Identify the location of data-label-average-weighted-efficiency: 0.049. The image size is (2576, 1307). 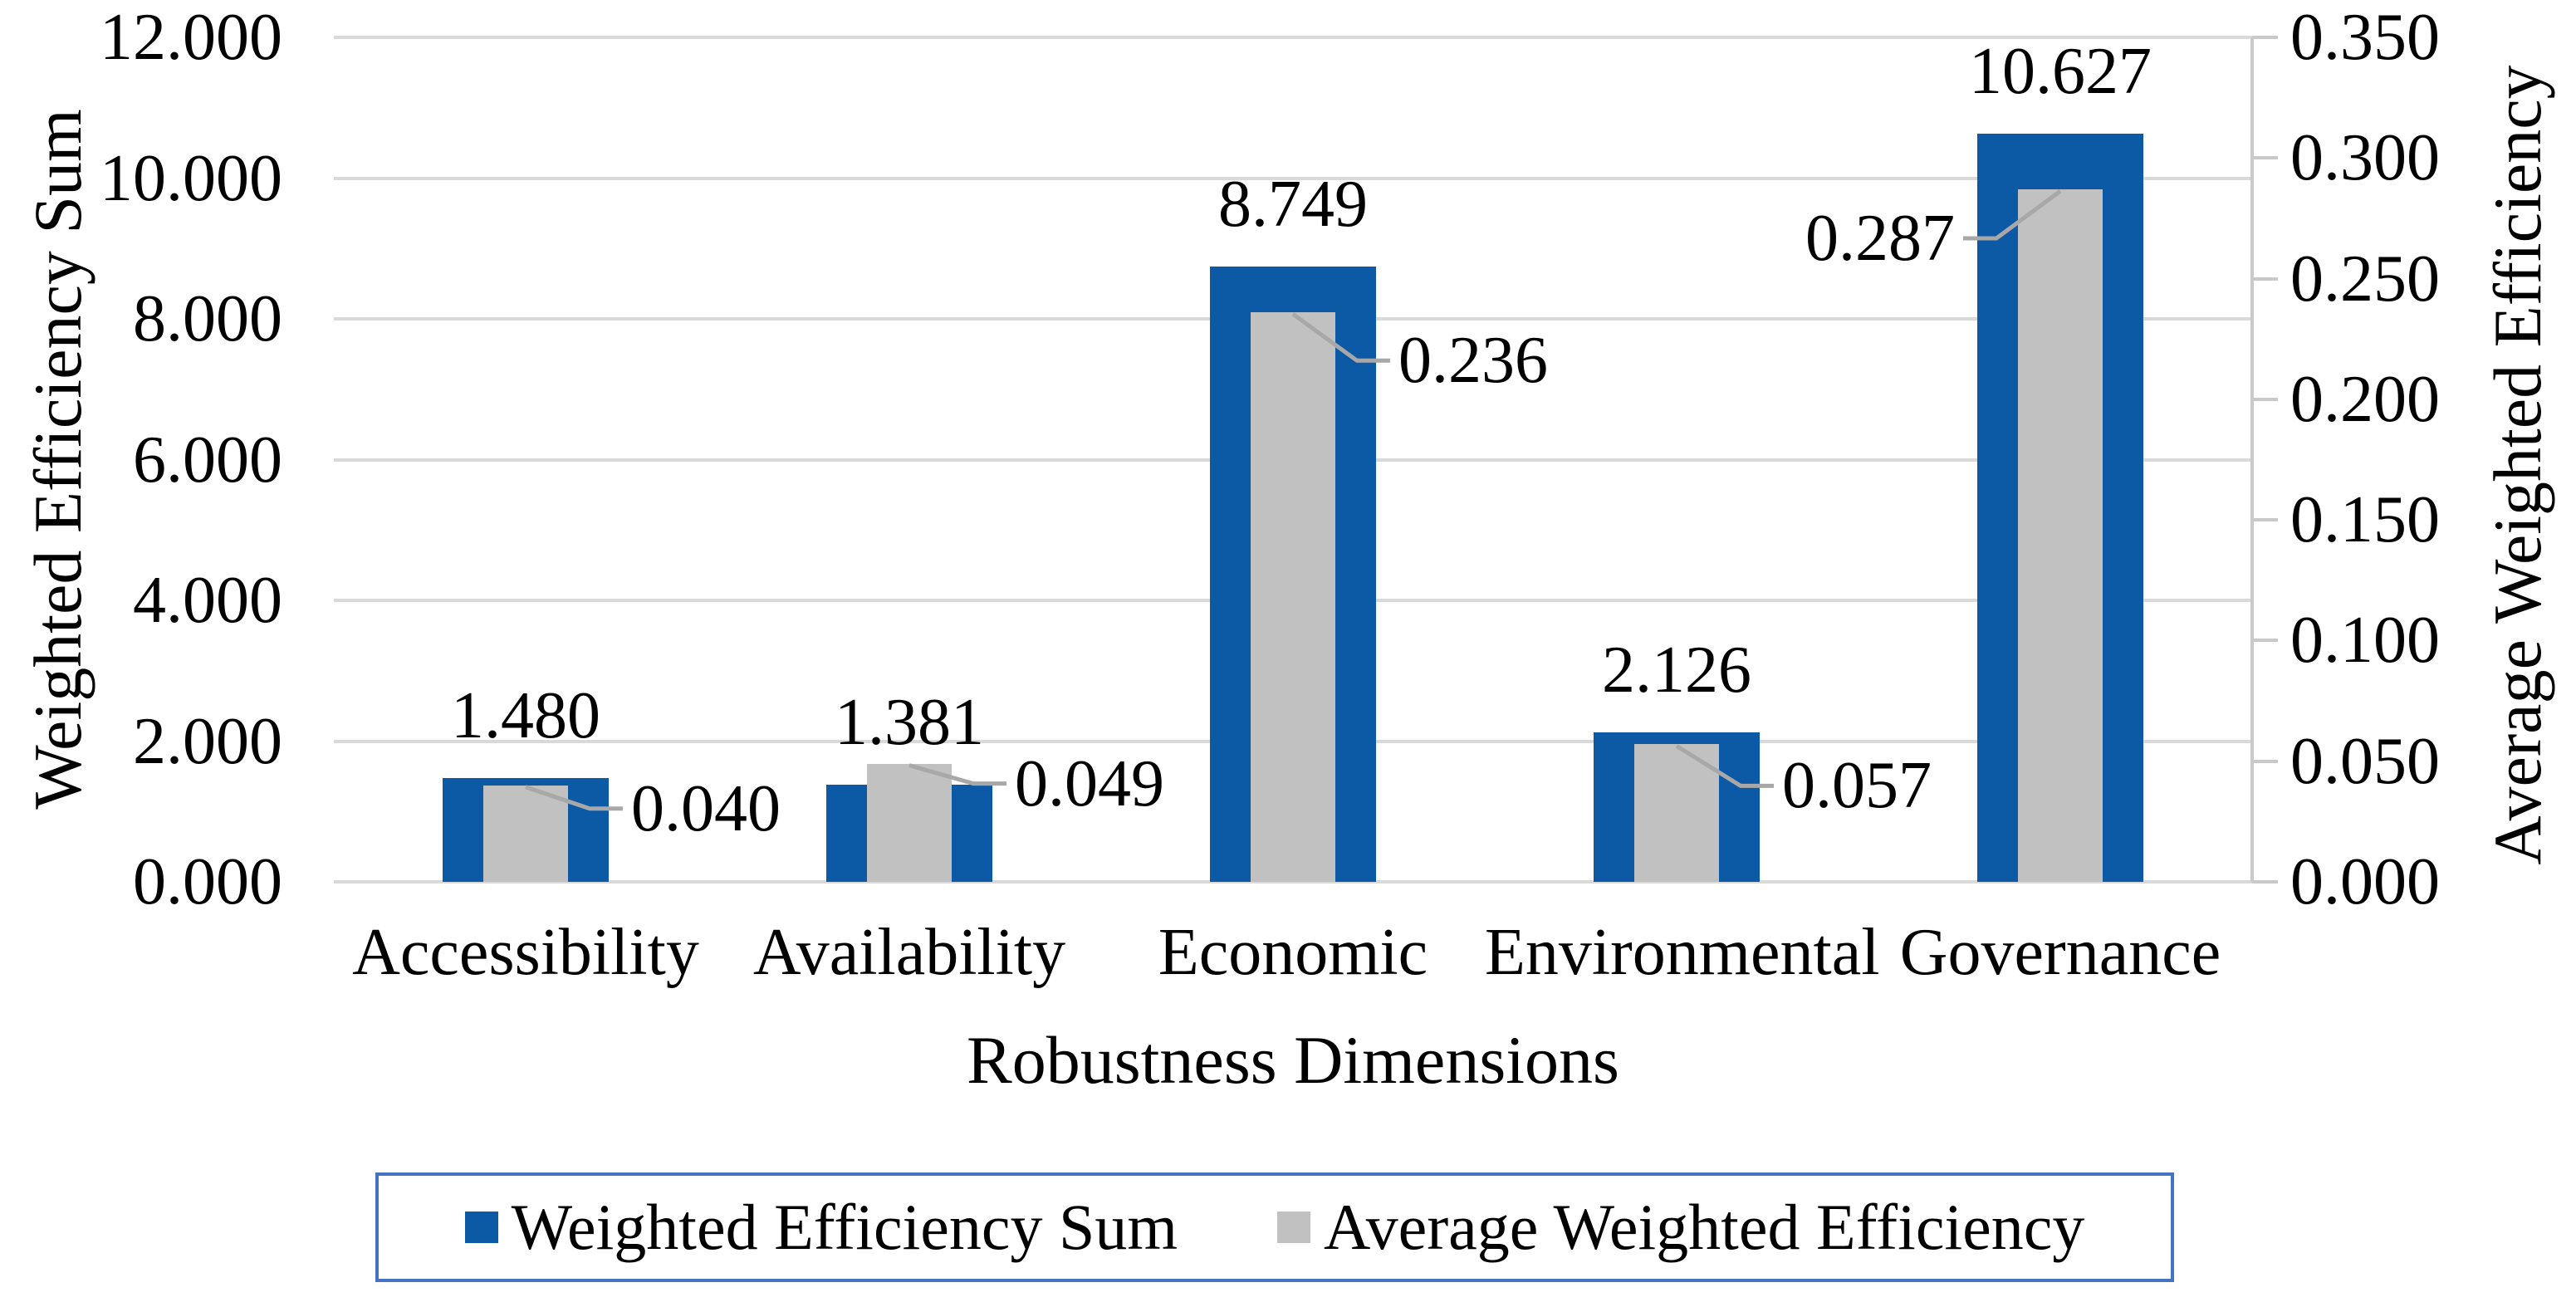
(1090, 783).